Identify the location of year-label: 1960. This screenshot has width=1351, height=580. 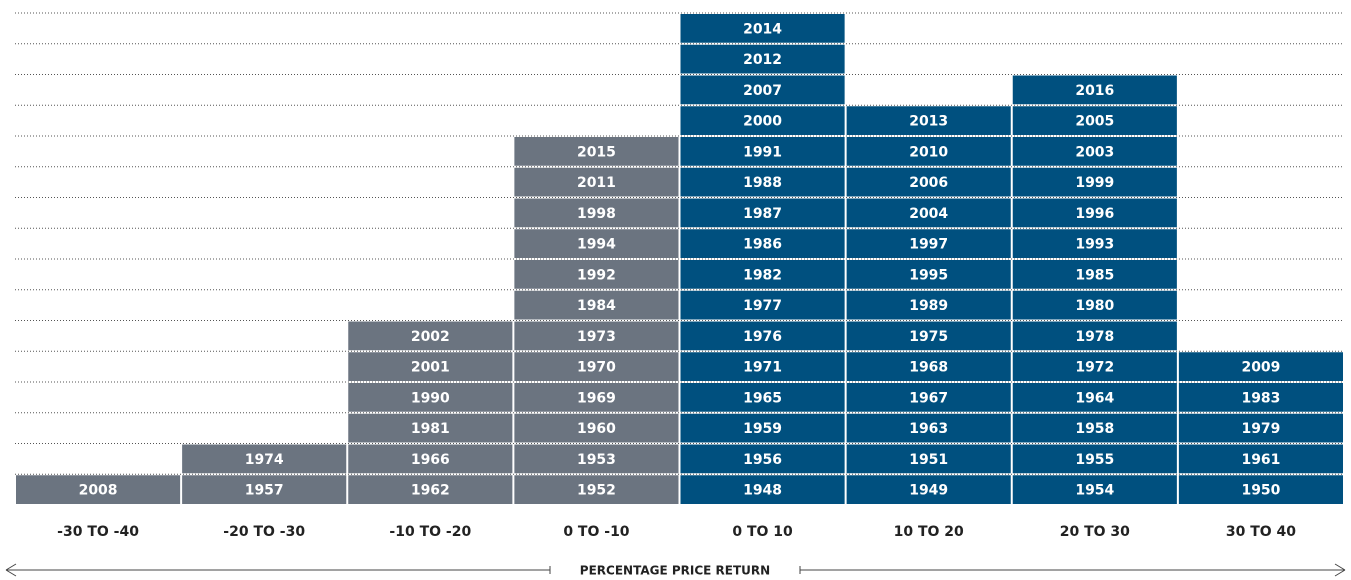
(596, 429).